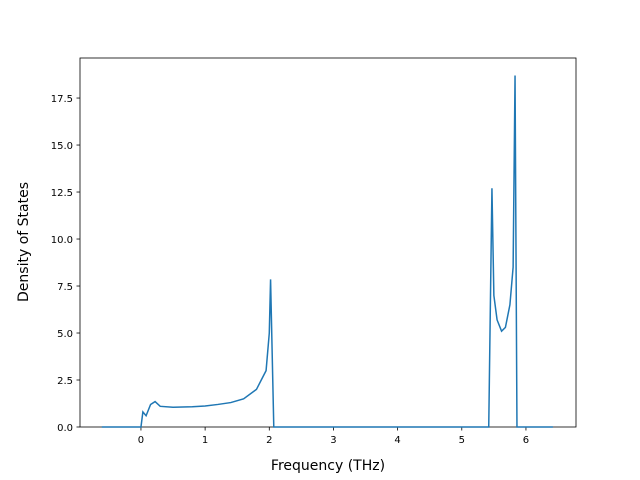 Image resolution: width=640 pixels, height=480 pixels. I want to click on x-tick-label: 5, so click(462, 440).